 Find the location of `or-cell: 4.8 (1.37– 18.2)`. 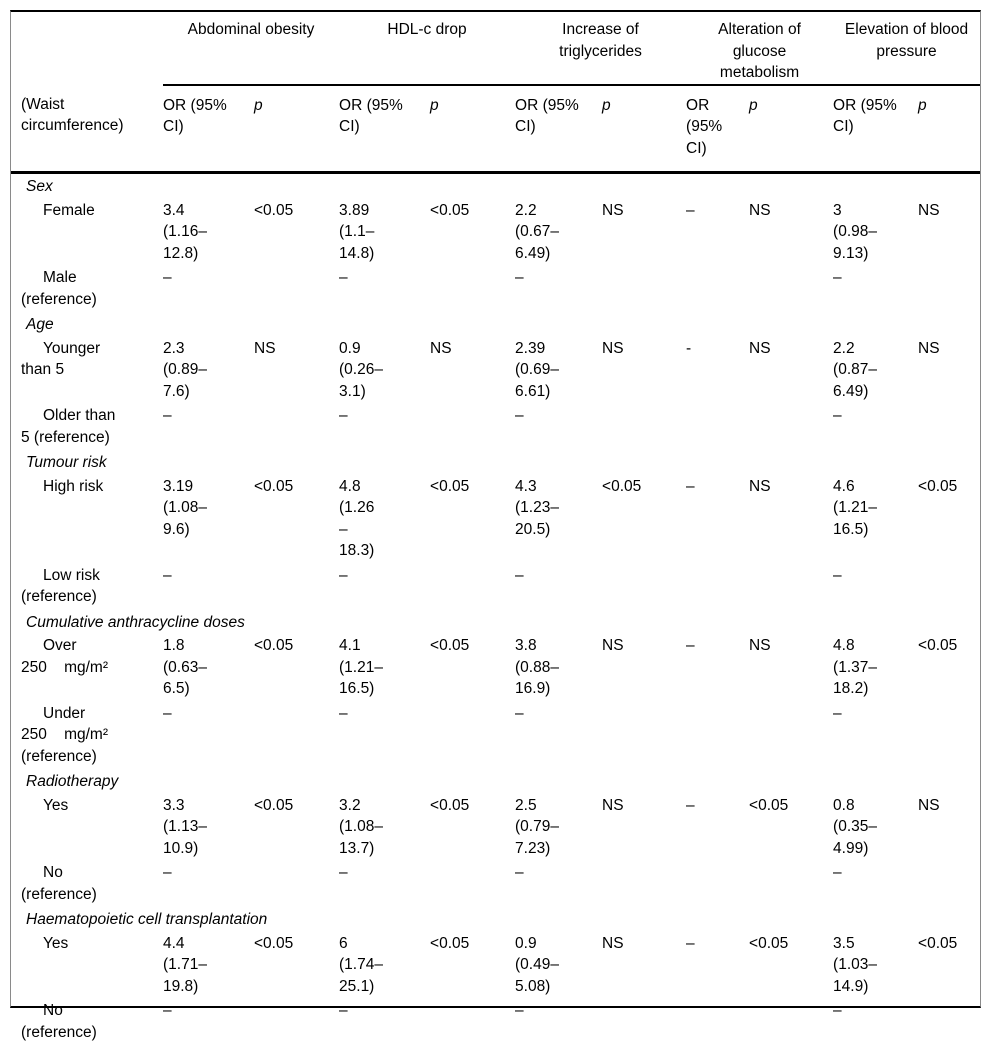

or-cell: 4.8 (1.37– 18.2) is located at coordinates (855, 667).